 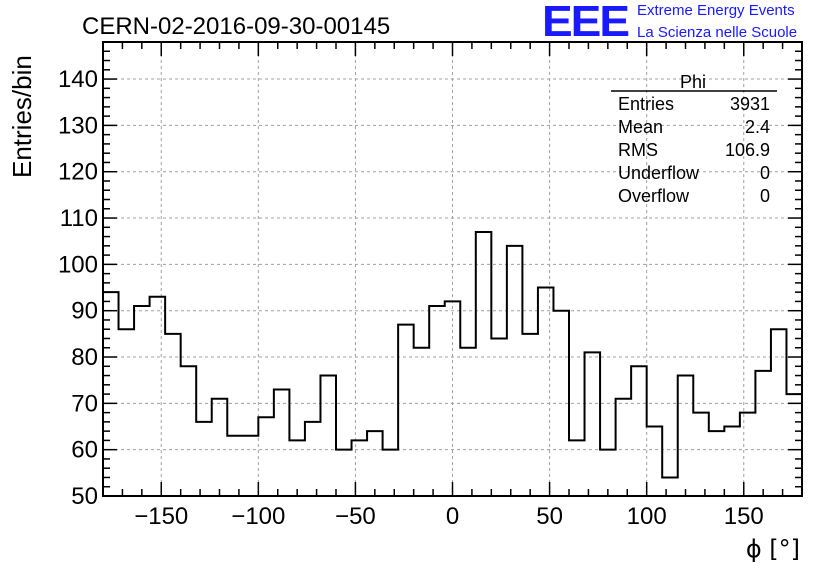 I want to click on y-tick-label: 90, so click(x=84, y=311).